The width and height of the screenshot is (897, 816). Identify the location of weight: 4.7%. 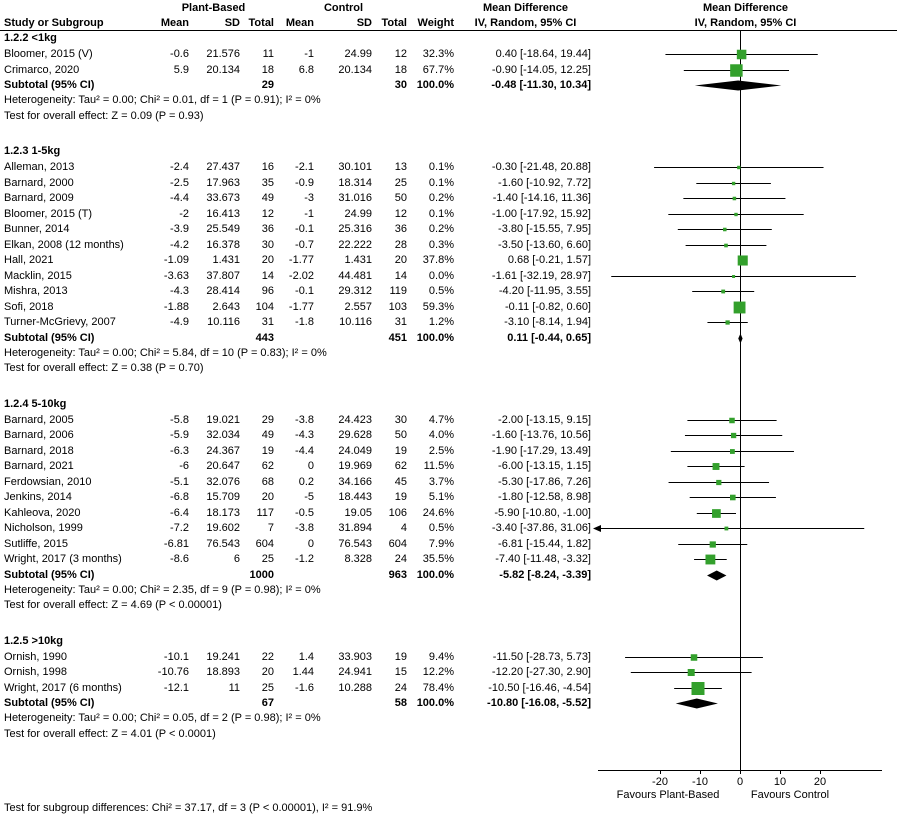
(441, 419).